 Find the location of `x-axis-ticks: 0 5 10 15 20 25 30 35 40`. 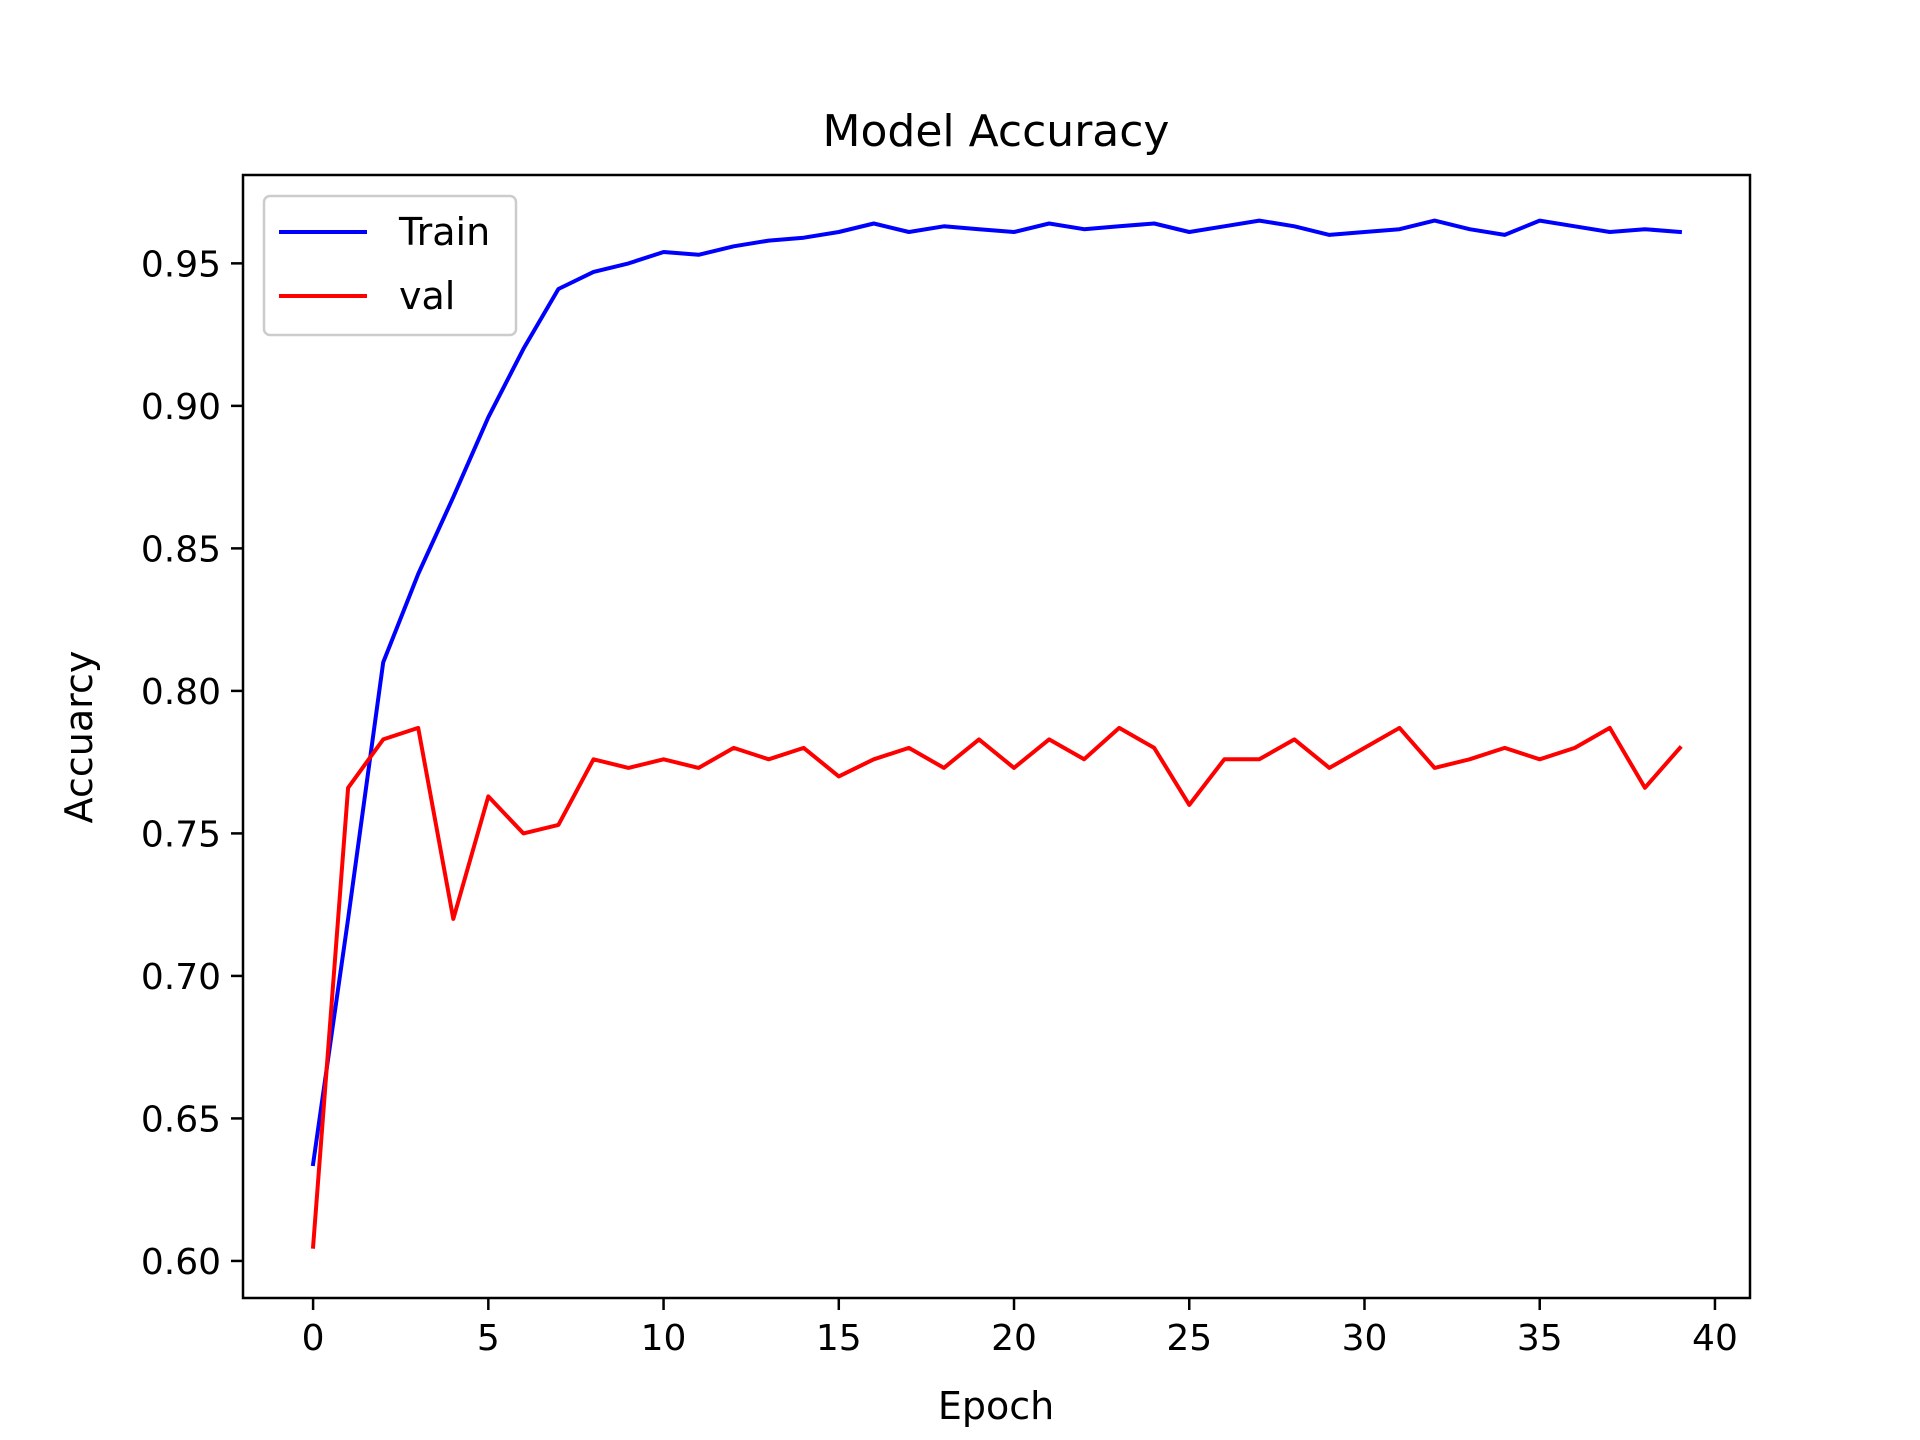

x-axis-ticks: 0 5 10 15 20 25 30 35 40 is located at coordinates (1020, 1328).